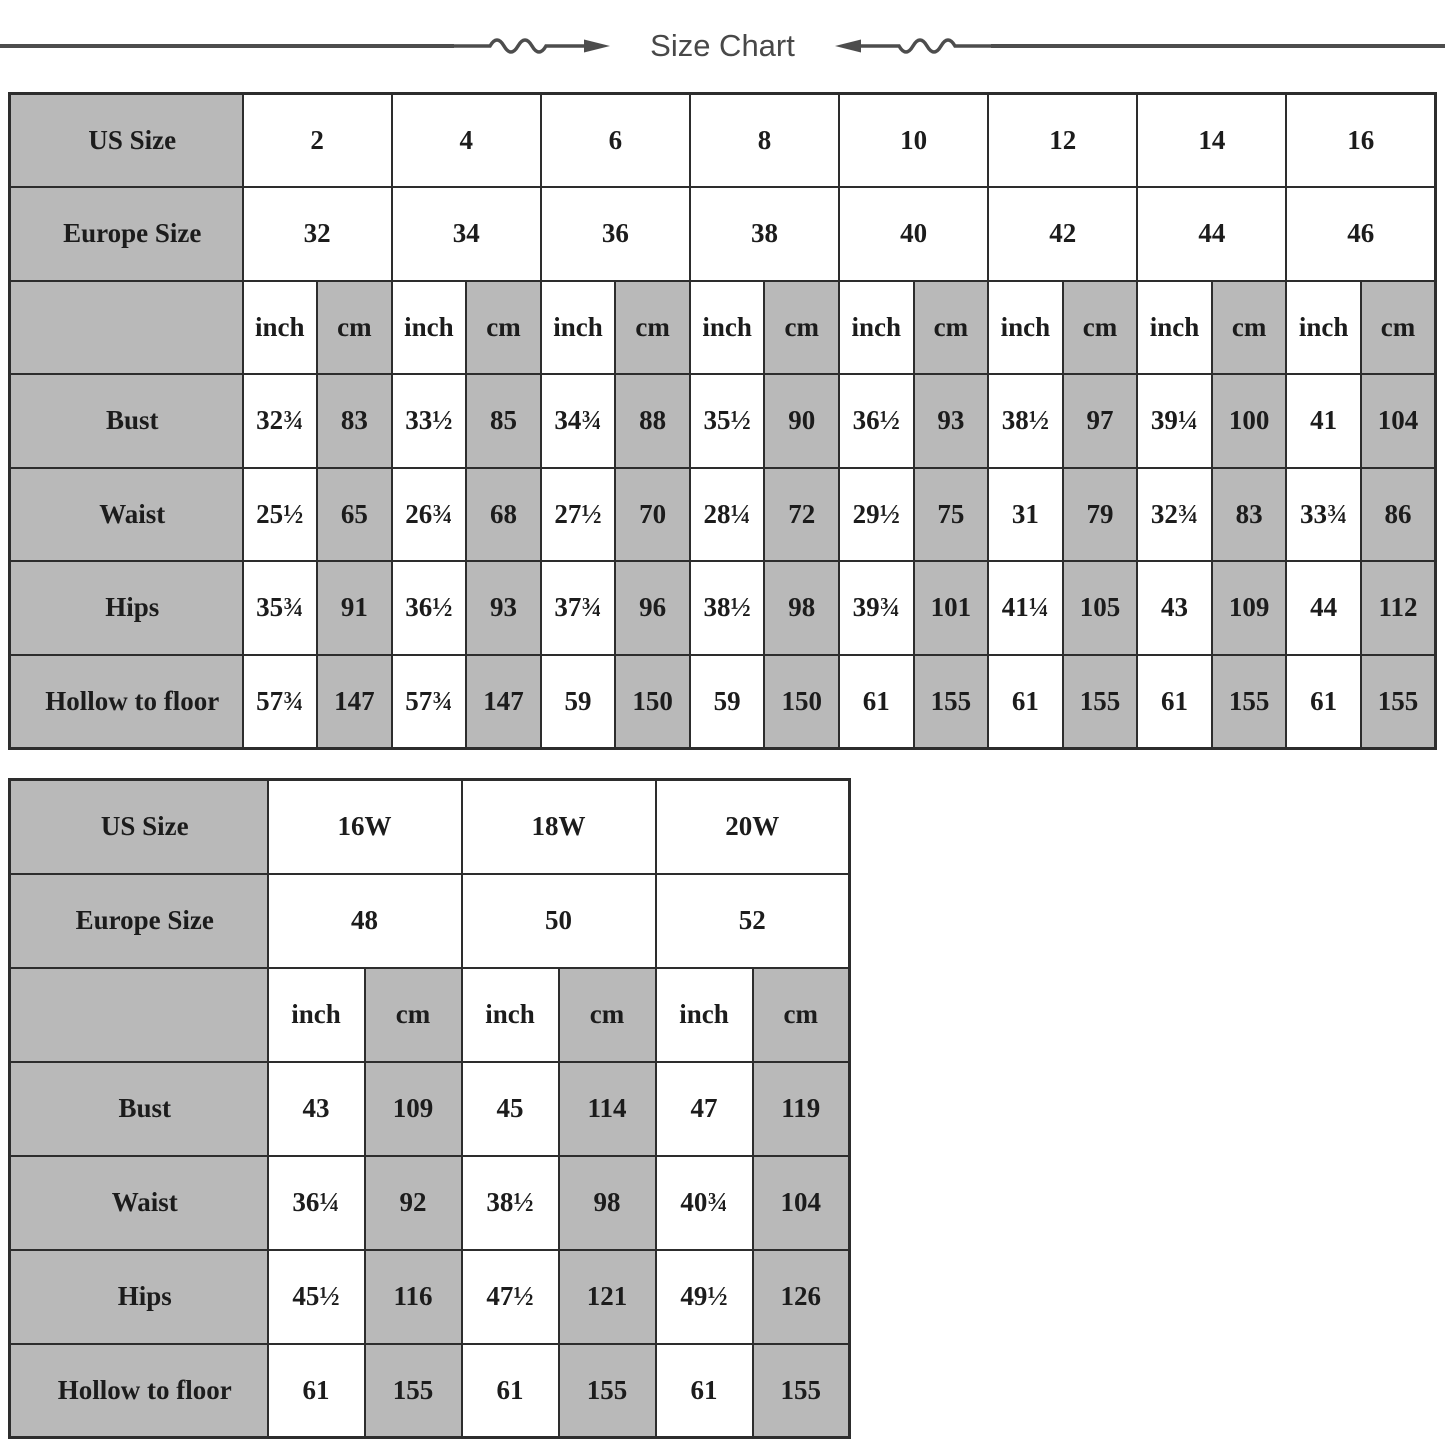  I want to click on value-cm-cell: 83, so click(354, 421).